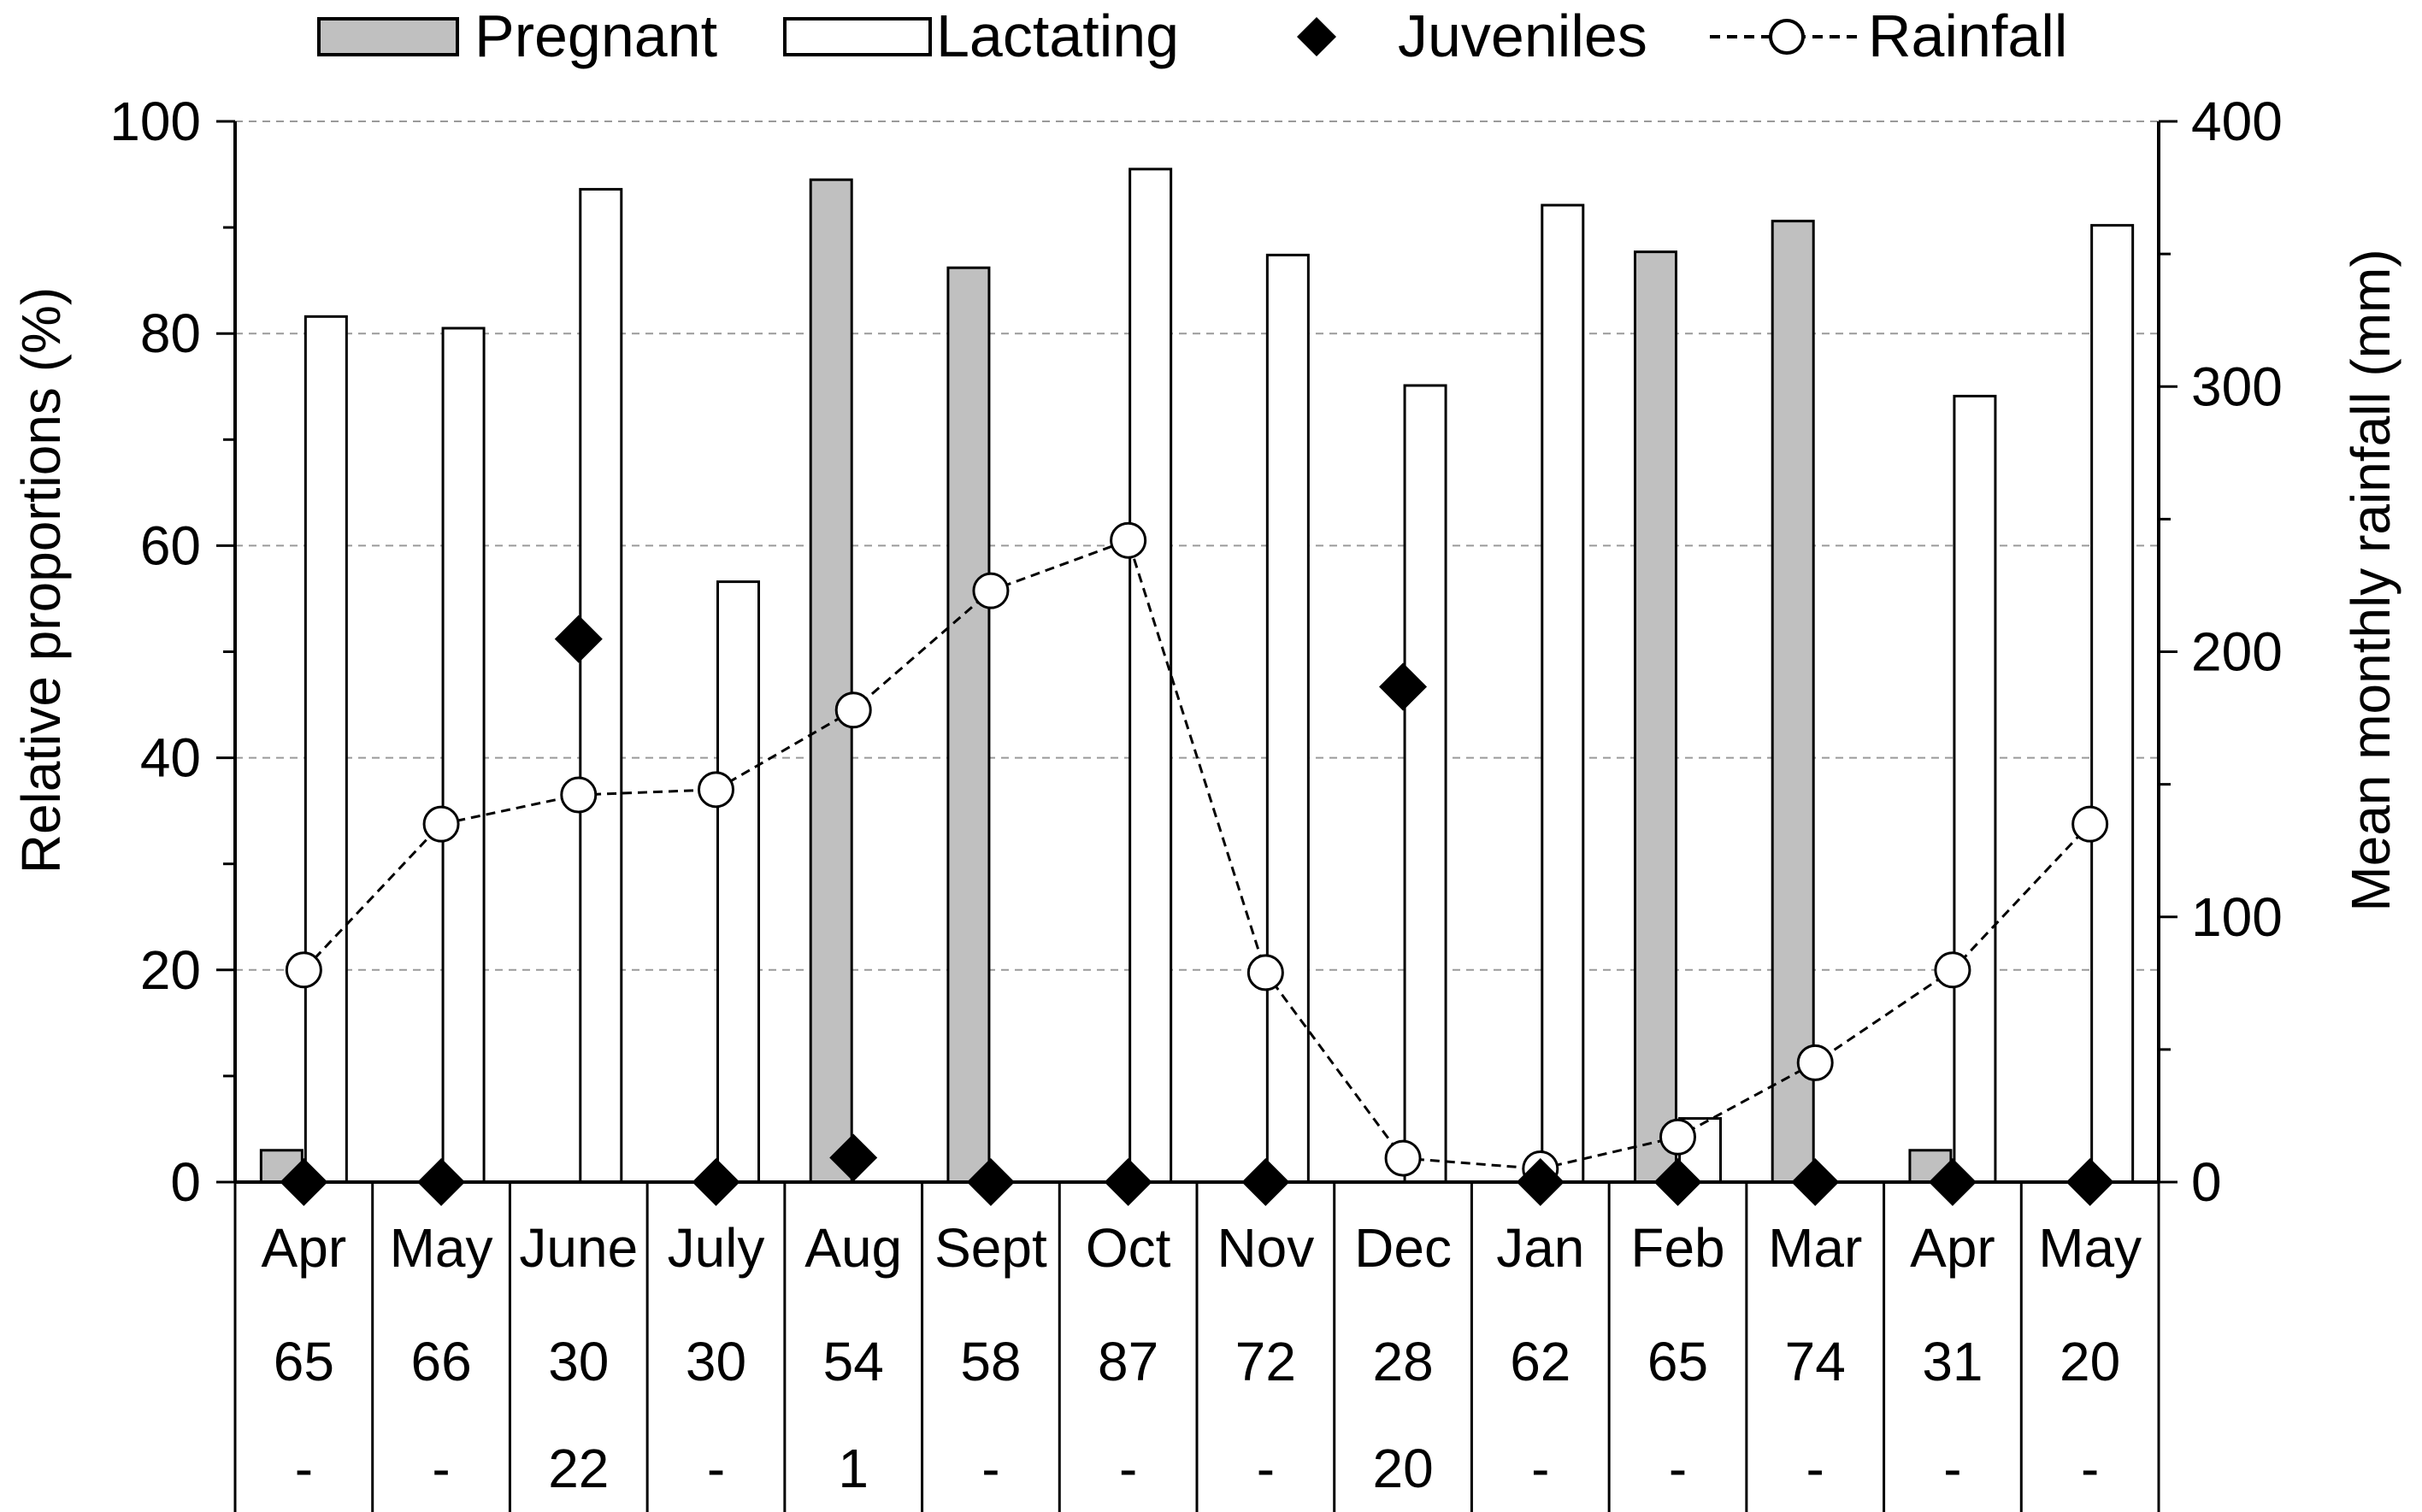 This screenshot has height=1512, width=2422. Describe the element at coordinates (170, 970) in the screenshot. I see `y-tick-label: 20` at that location.